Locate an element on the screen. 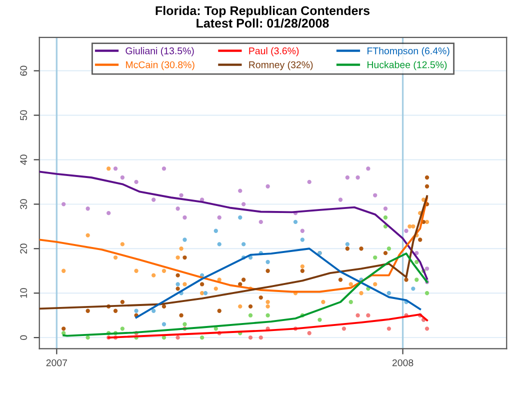 The image size is (525, 394). y-tick-label: 40 is located at coordinates (24, 159).